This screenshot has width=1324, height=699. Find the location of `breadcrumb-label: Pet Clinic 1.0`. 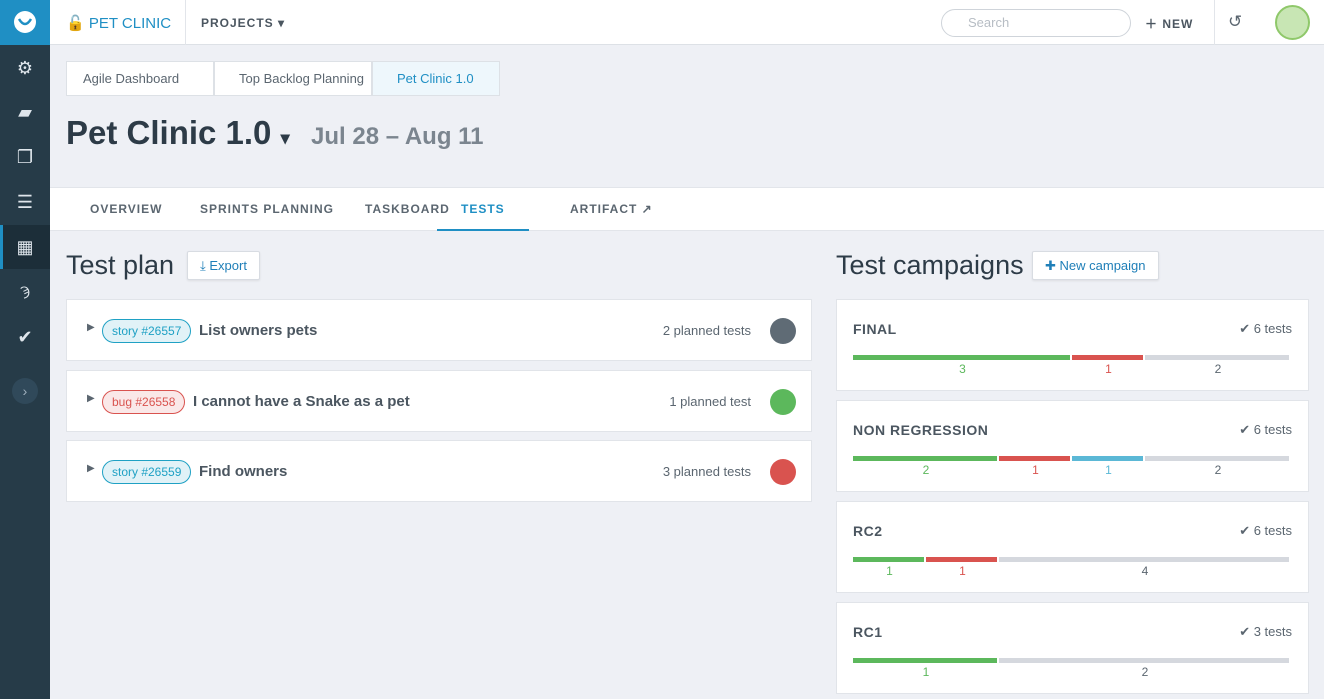

breadcrumb-label: Pet Clinic 1.0 is located at coordinates (435, 78).